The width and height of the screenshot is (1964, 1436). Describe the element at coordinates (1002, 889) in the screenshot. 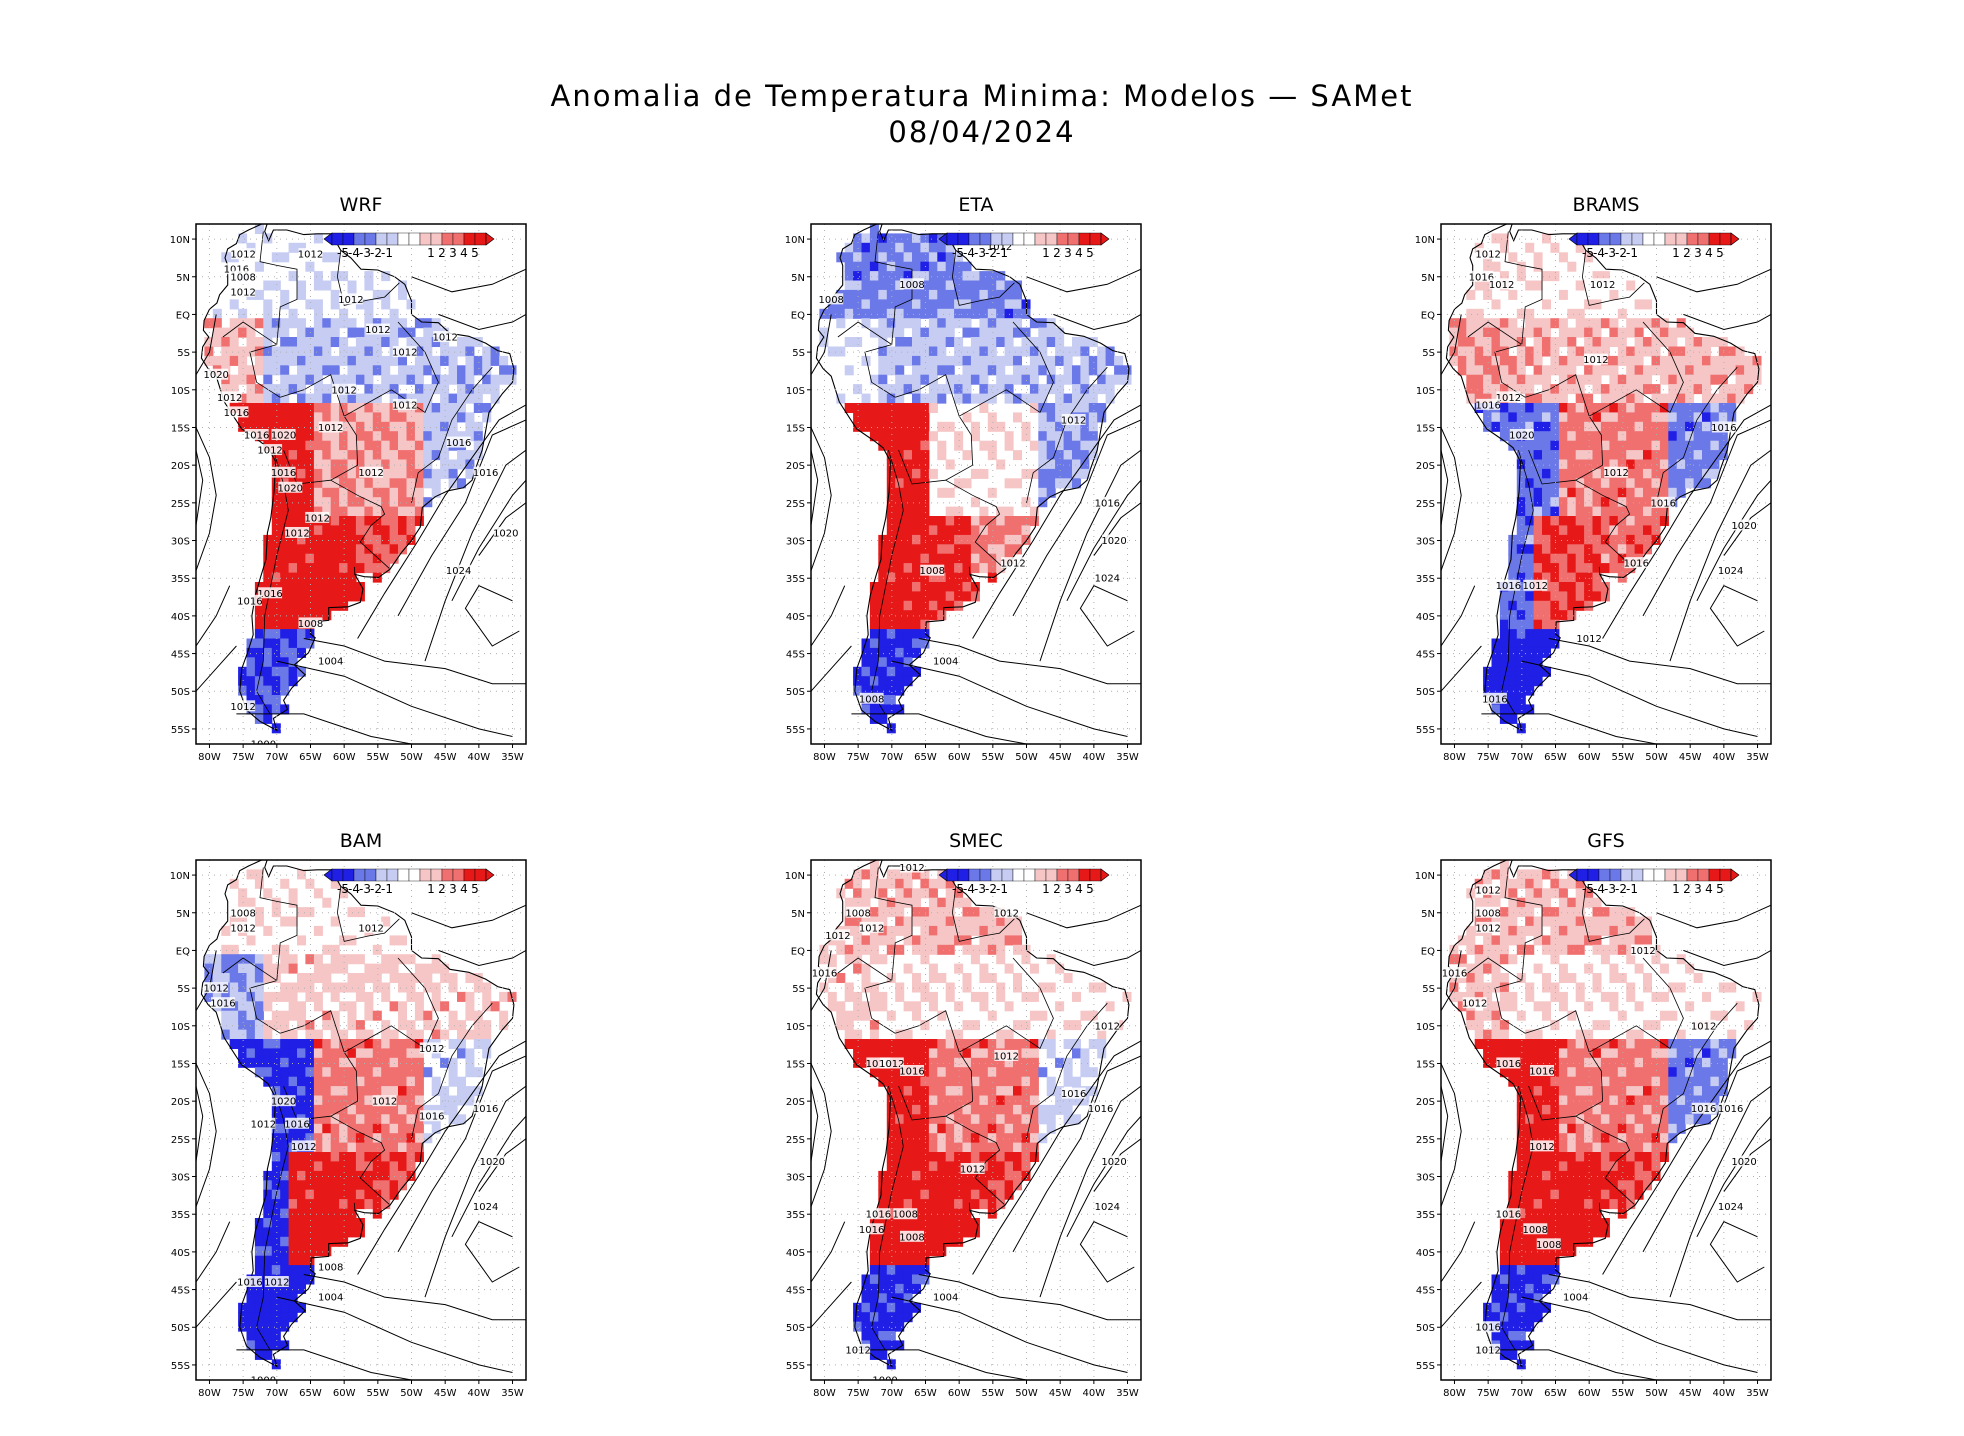

I see `colorbar-tick-label: -1` at that location.